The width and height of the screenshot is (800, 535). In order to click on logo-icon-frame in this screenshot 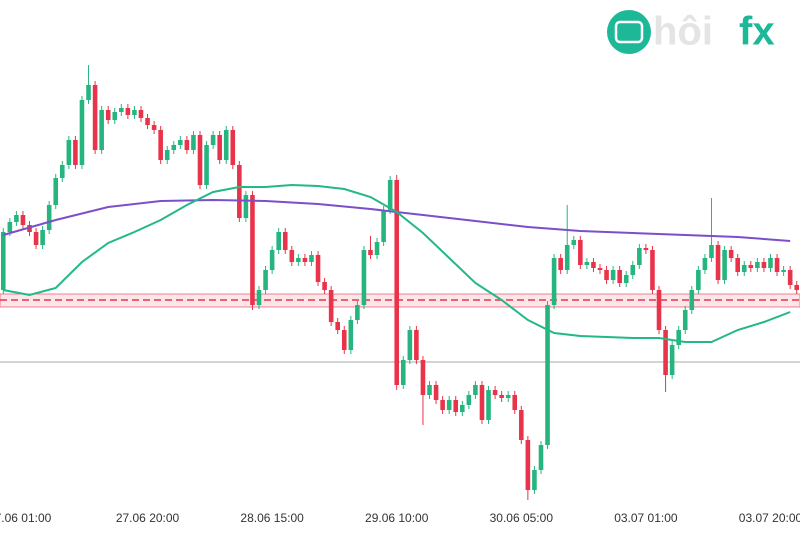, I will do `click(629, 32)`.